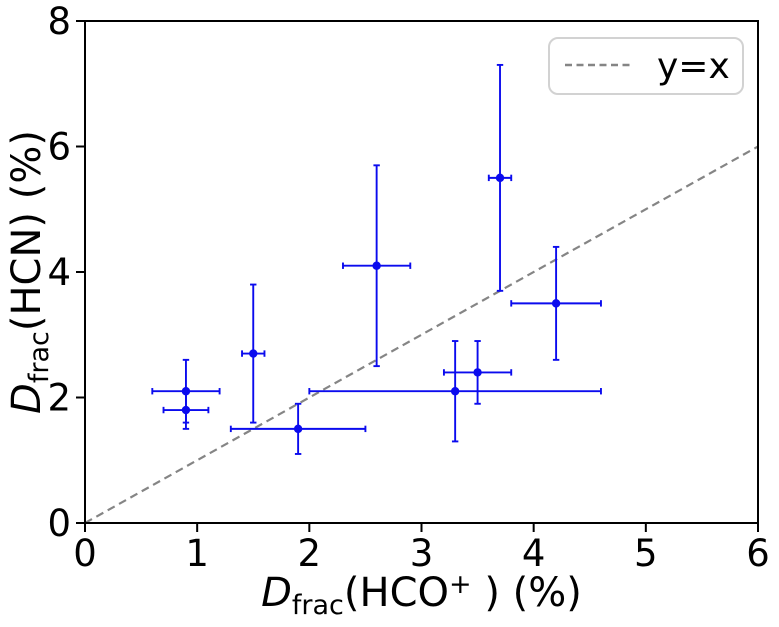 The image size is (779, 627). I want to click on x-tick-label: 5, so click(646, 553).